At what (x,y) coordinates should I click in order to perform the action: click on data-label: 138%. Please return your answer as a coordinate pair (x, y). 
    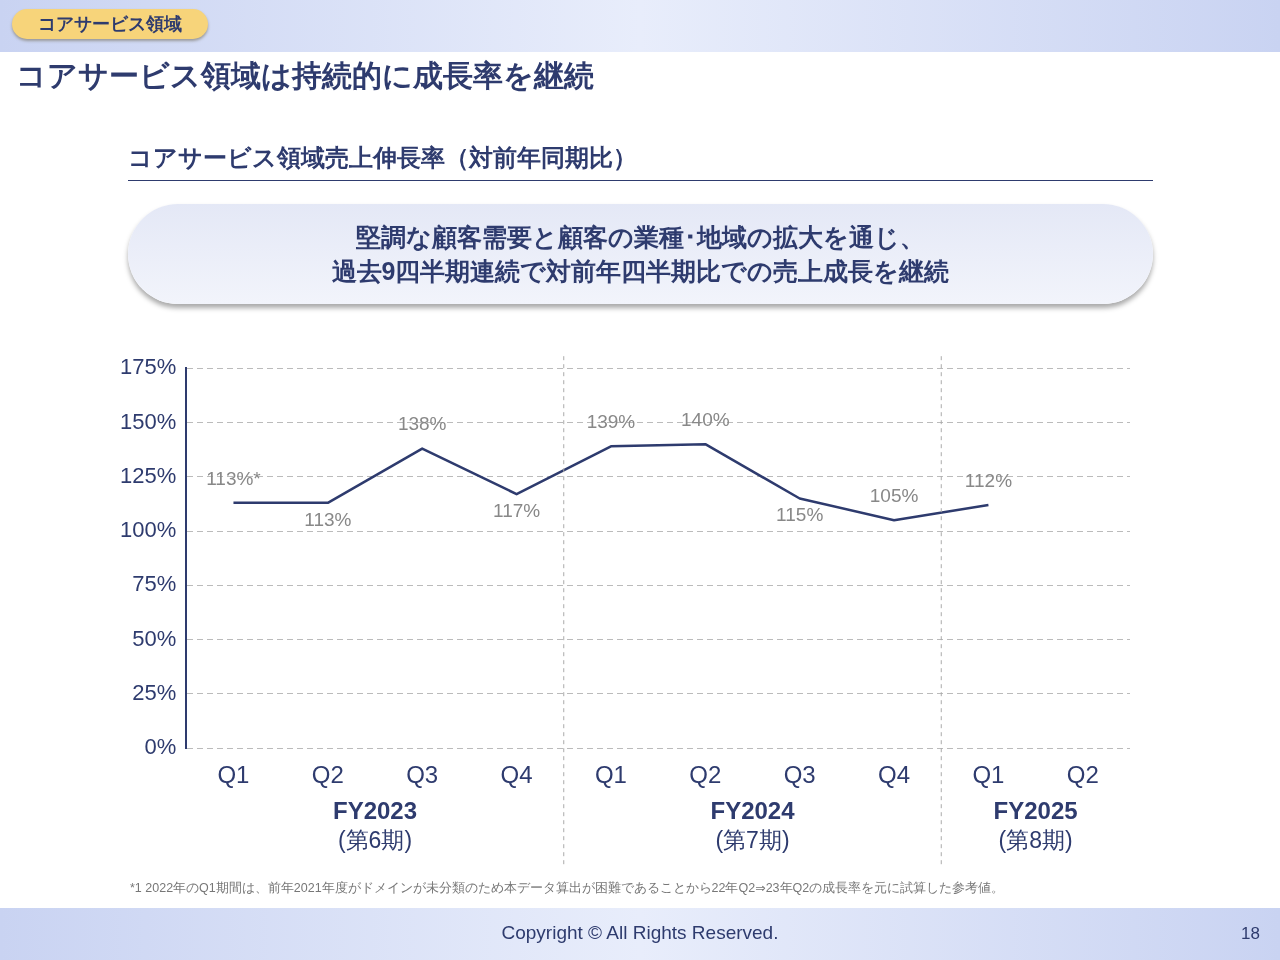
    Looking at the image, I should click on (422, 424).